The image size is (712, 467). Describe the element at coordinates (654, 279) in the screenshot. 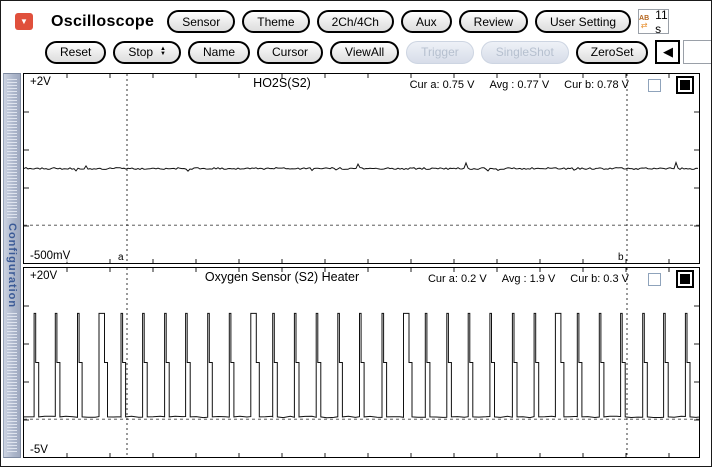

I see `channel2-checkbox` at that location.